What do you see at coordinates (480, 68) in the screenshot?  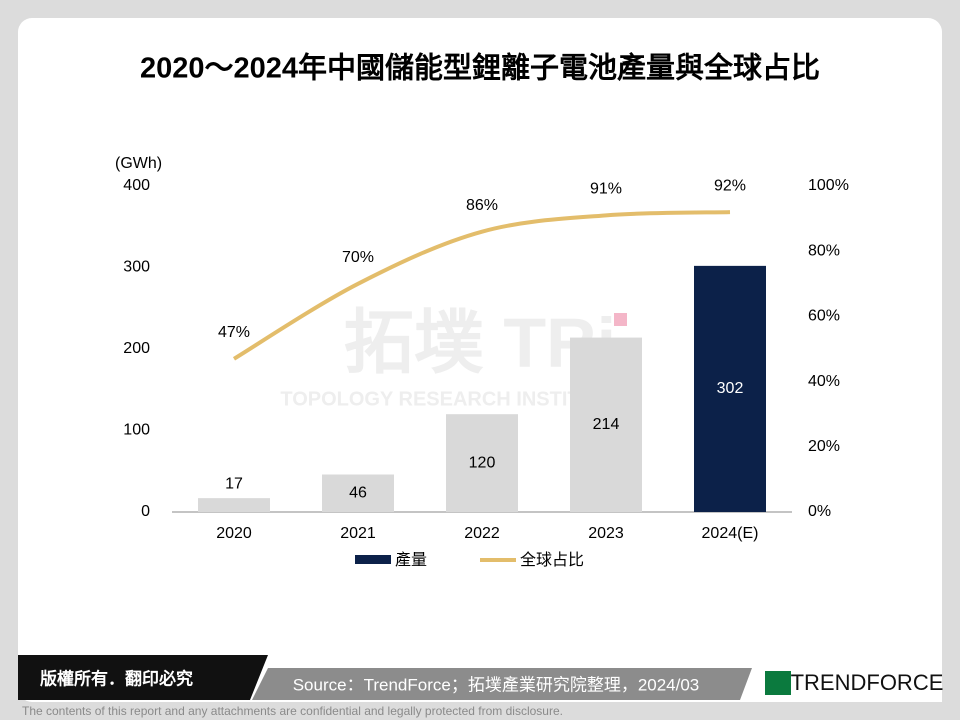 I see `chart-title: 2020～2024年中國儲能型鋰離子電池產量與全球占比` at bounding box center [480, 68].